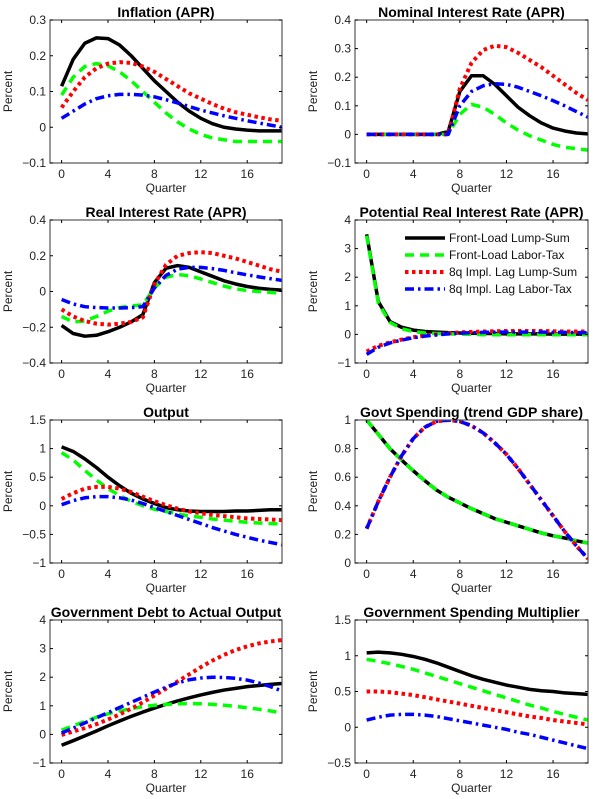 The image size is (600, 799). Describe the element at coordinates (471, 212) in the screenshot. I see `panel-title: Potential Real Interest Rate (APR)` at that location.